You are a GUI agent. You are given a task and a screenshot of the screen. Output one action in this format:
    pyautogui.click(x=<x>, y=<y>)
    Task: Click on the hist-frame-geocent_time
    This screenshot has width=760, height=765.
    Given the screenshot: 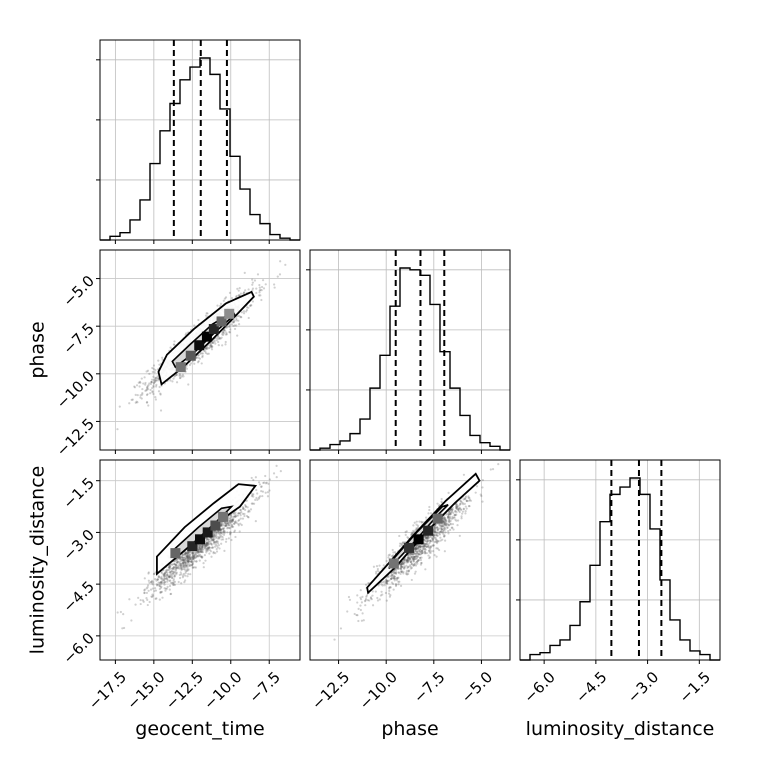 What is the action you would take?
    pyautogui.click(x=200, y=140)
    